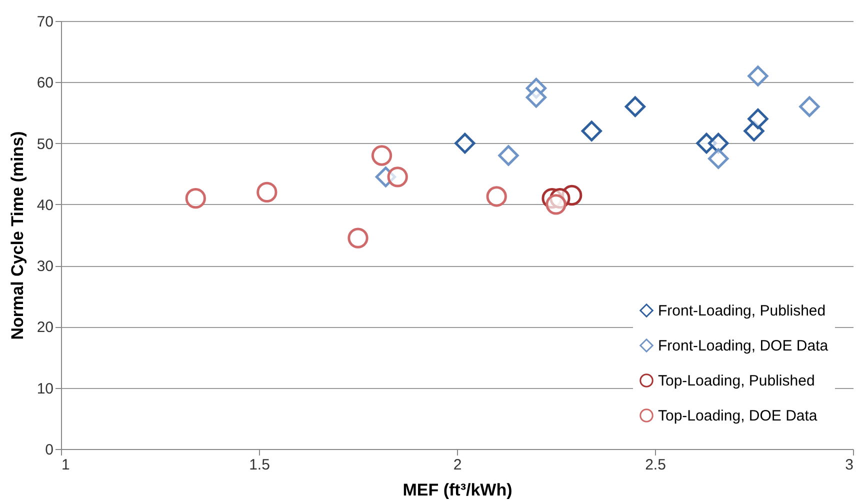  I want to click on x-tick-label: 1, so click(66, 465).